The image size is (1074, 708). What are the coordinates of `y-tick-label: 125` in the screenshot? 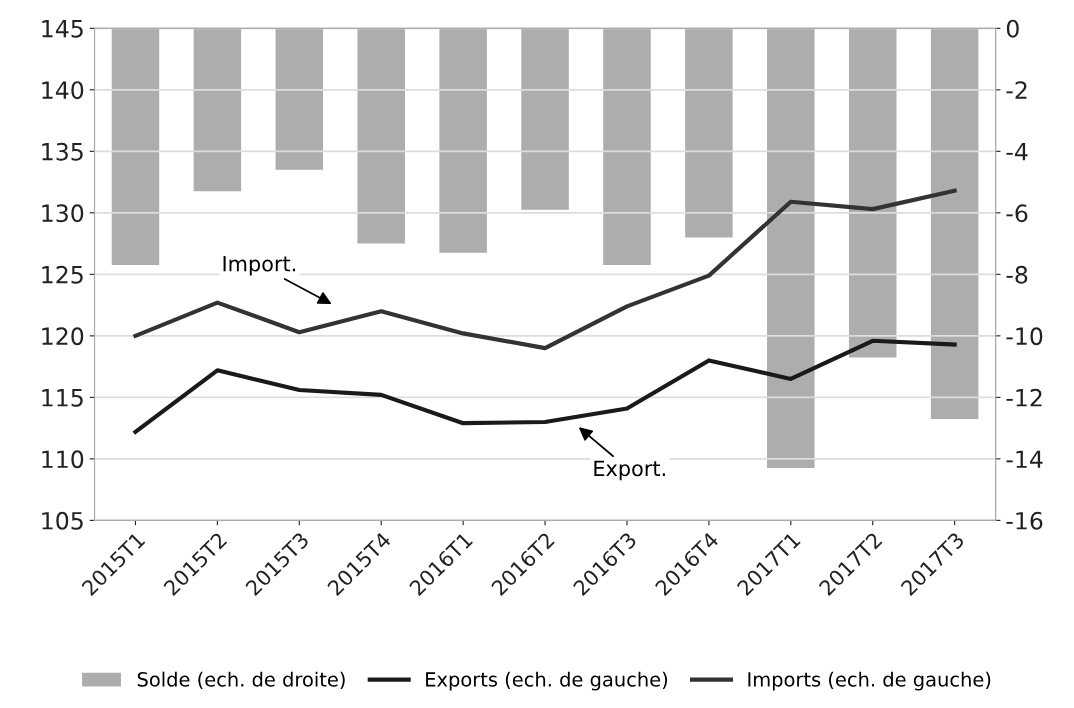 It's located at (62, 274).